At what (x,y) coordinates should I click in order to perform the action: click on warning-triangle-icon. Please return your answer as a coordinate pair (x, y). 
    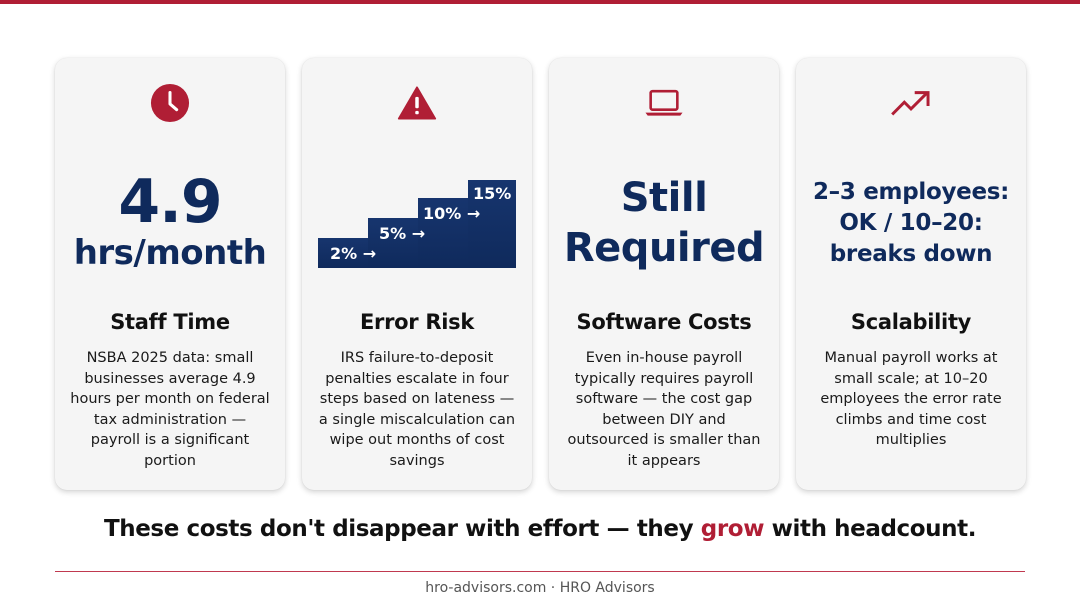
    Looking at the image, I should click on (417, 103).